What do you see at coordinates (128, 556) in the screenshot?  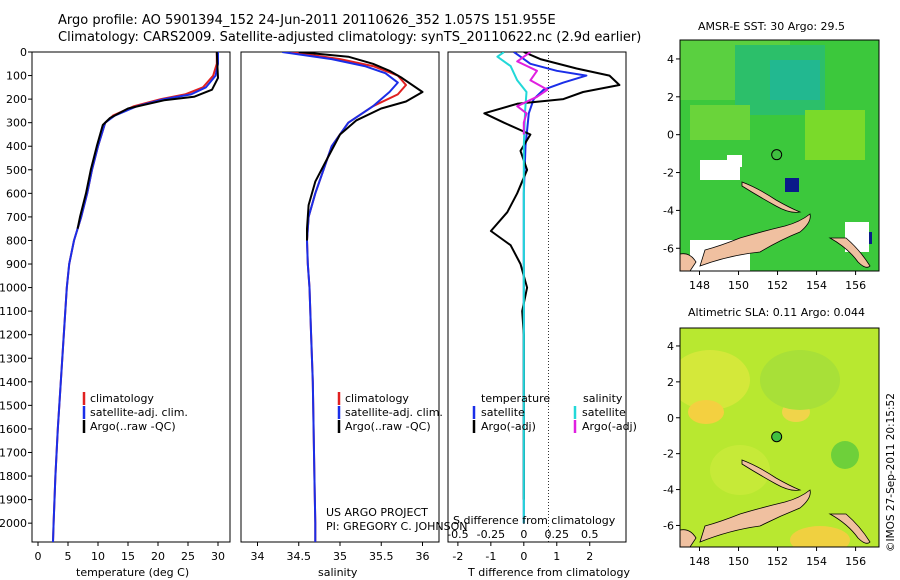 I see `x-tick-label: 15` at bounding box center [128, 556].